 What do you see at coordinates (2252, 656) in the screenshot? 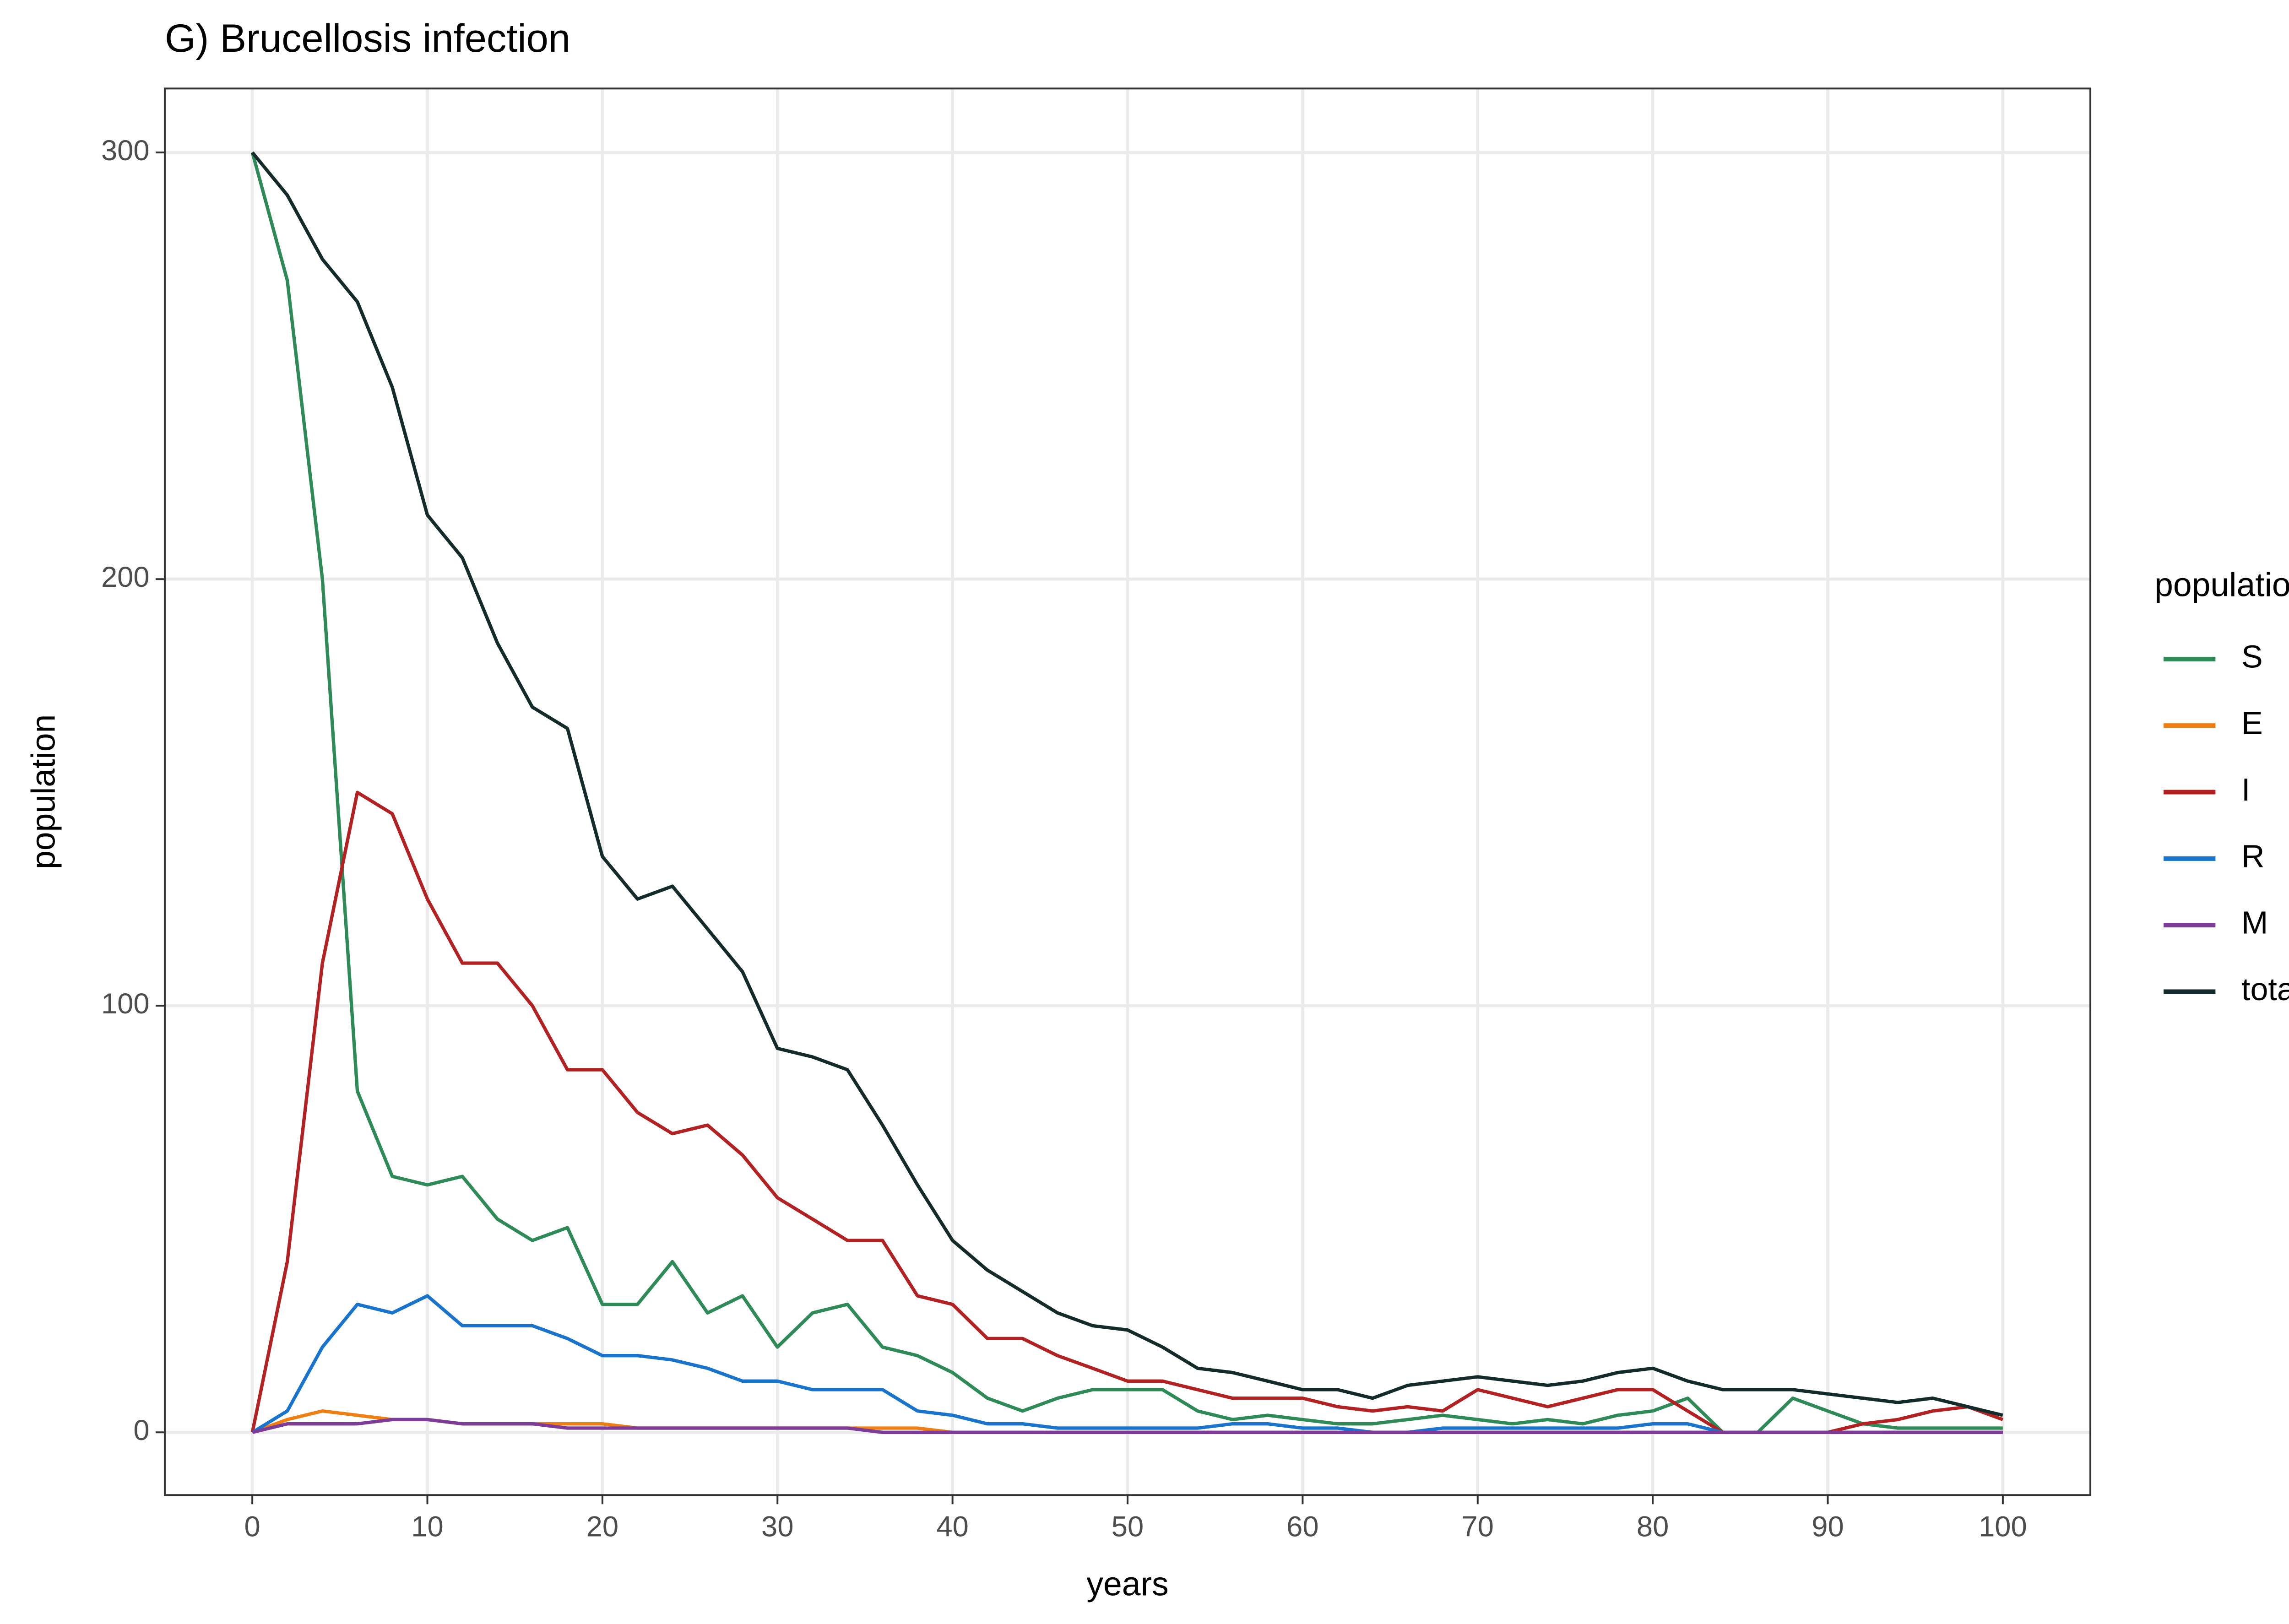
I see `legend-label: S` at bounding box center [2252, 656].